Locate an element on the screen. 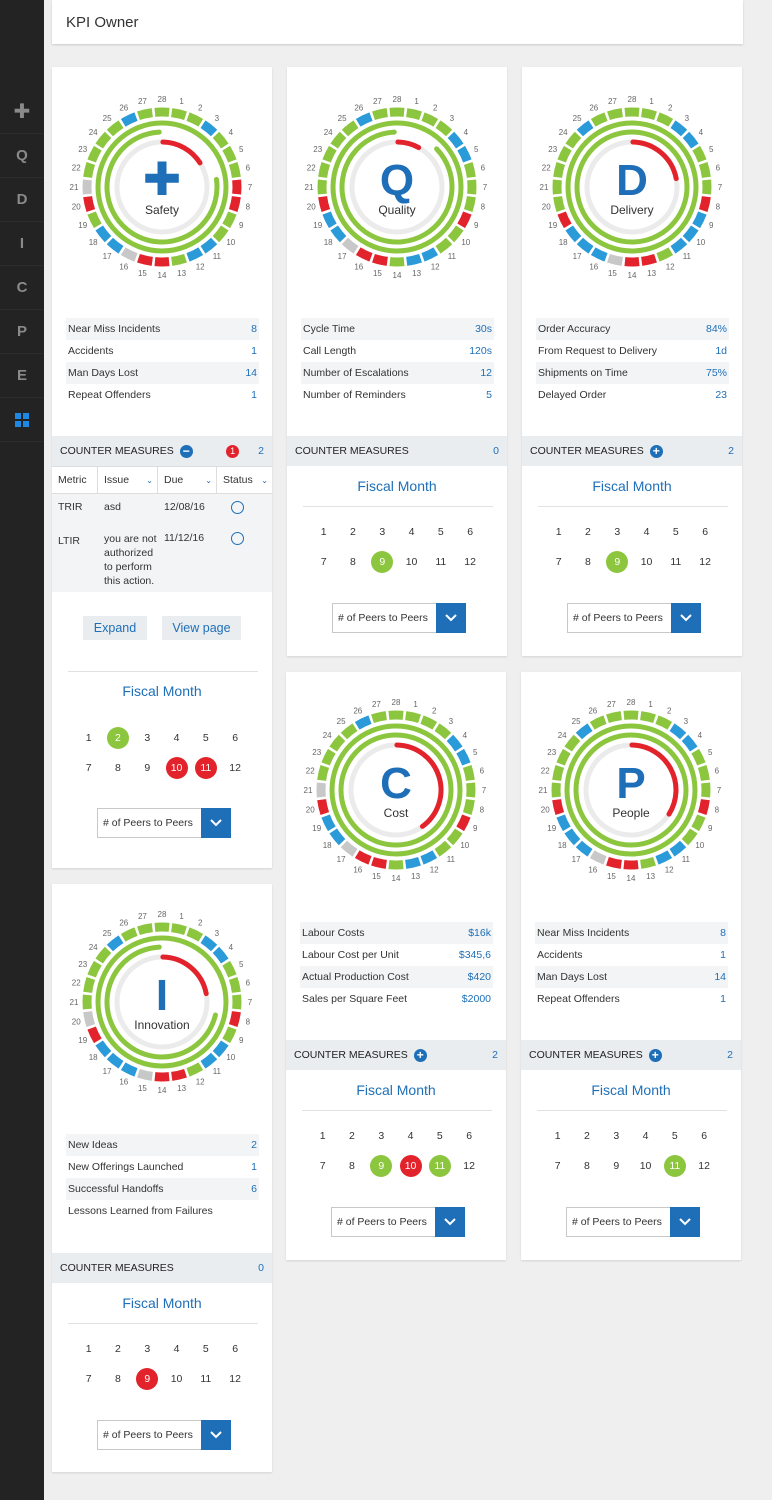 This screenshot has height=1500, width=772. chevron-down-icon is located at coordinates (451, 618).